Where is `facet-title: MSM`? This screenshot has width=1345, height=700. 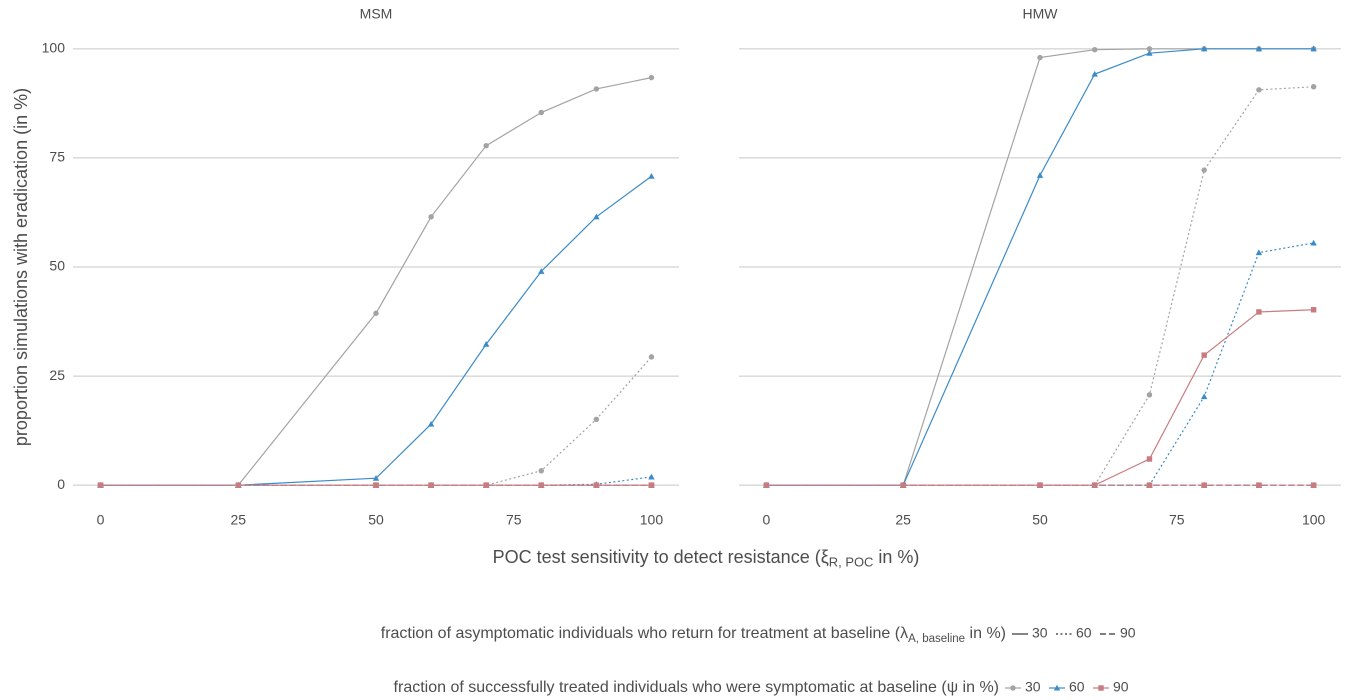
facet-title: MSM is located at coordinates (376, 14).